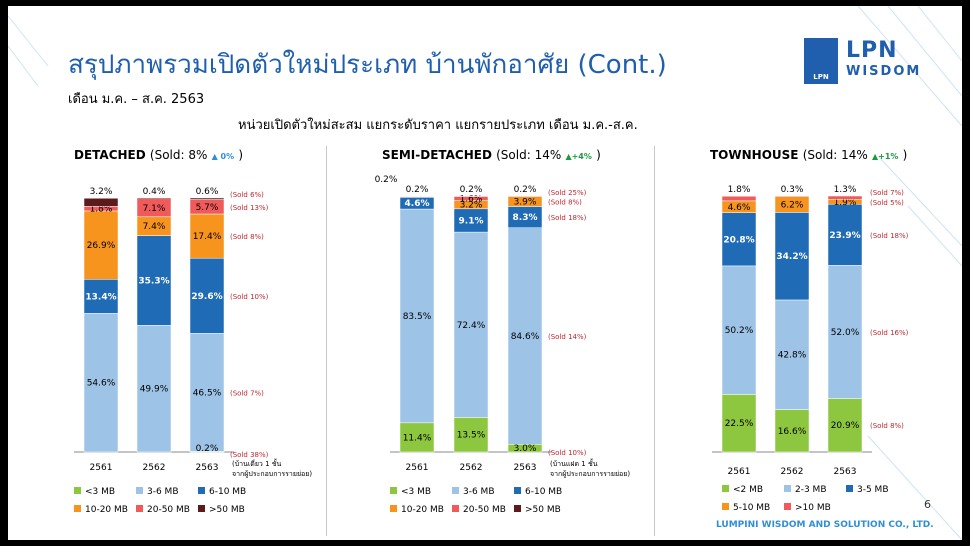 The image size is (970, 546). I want to click on detached-label-2561-2: 13.4%, so click(100, 297).